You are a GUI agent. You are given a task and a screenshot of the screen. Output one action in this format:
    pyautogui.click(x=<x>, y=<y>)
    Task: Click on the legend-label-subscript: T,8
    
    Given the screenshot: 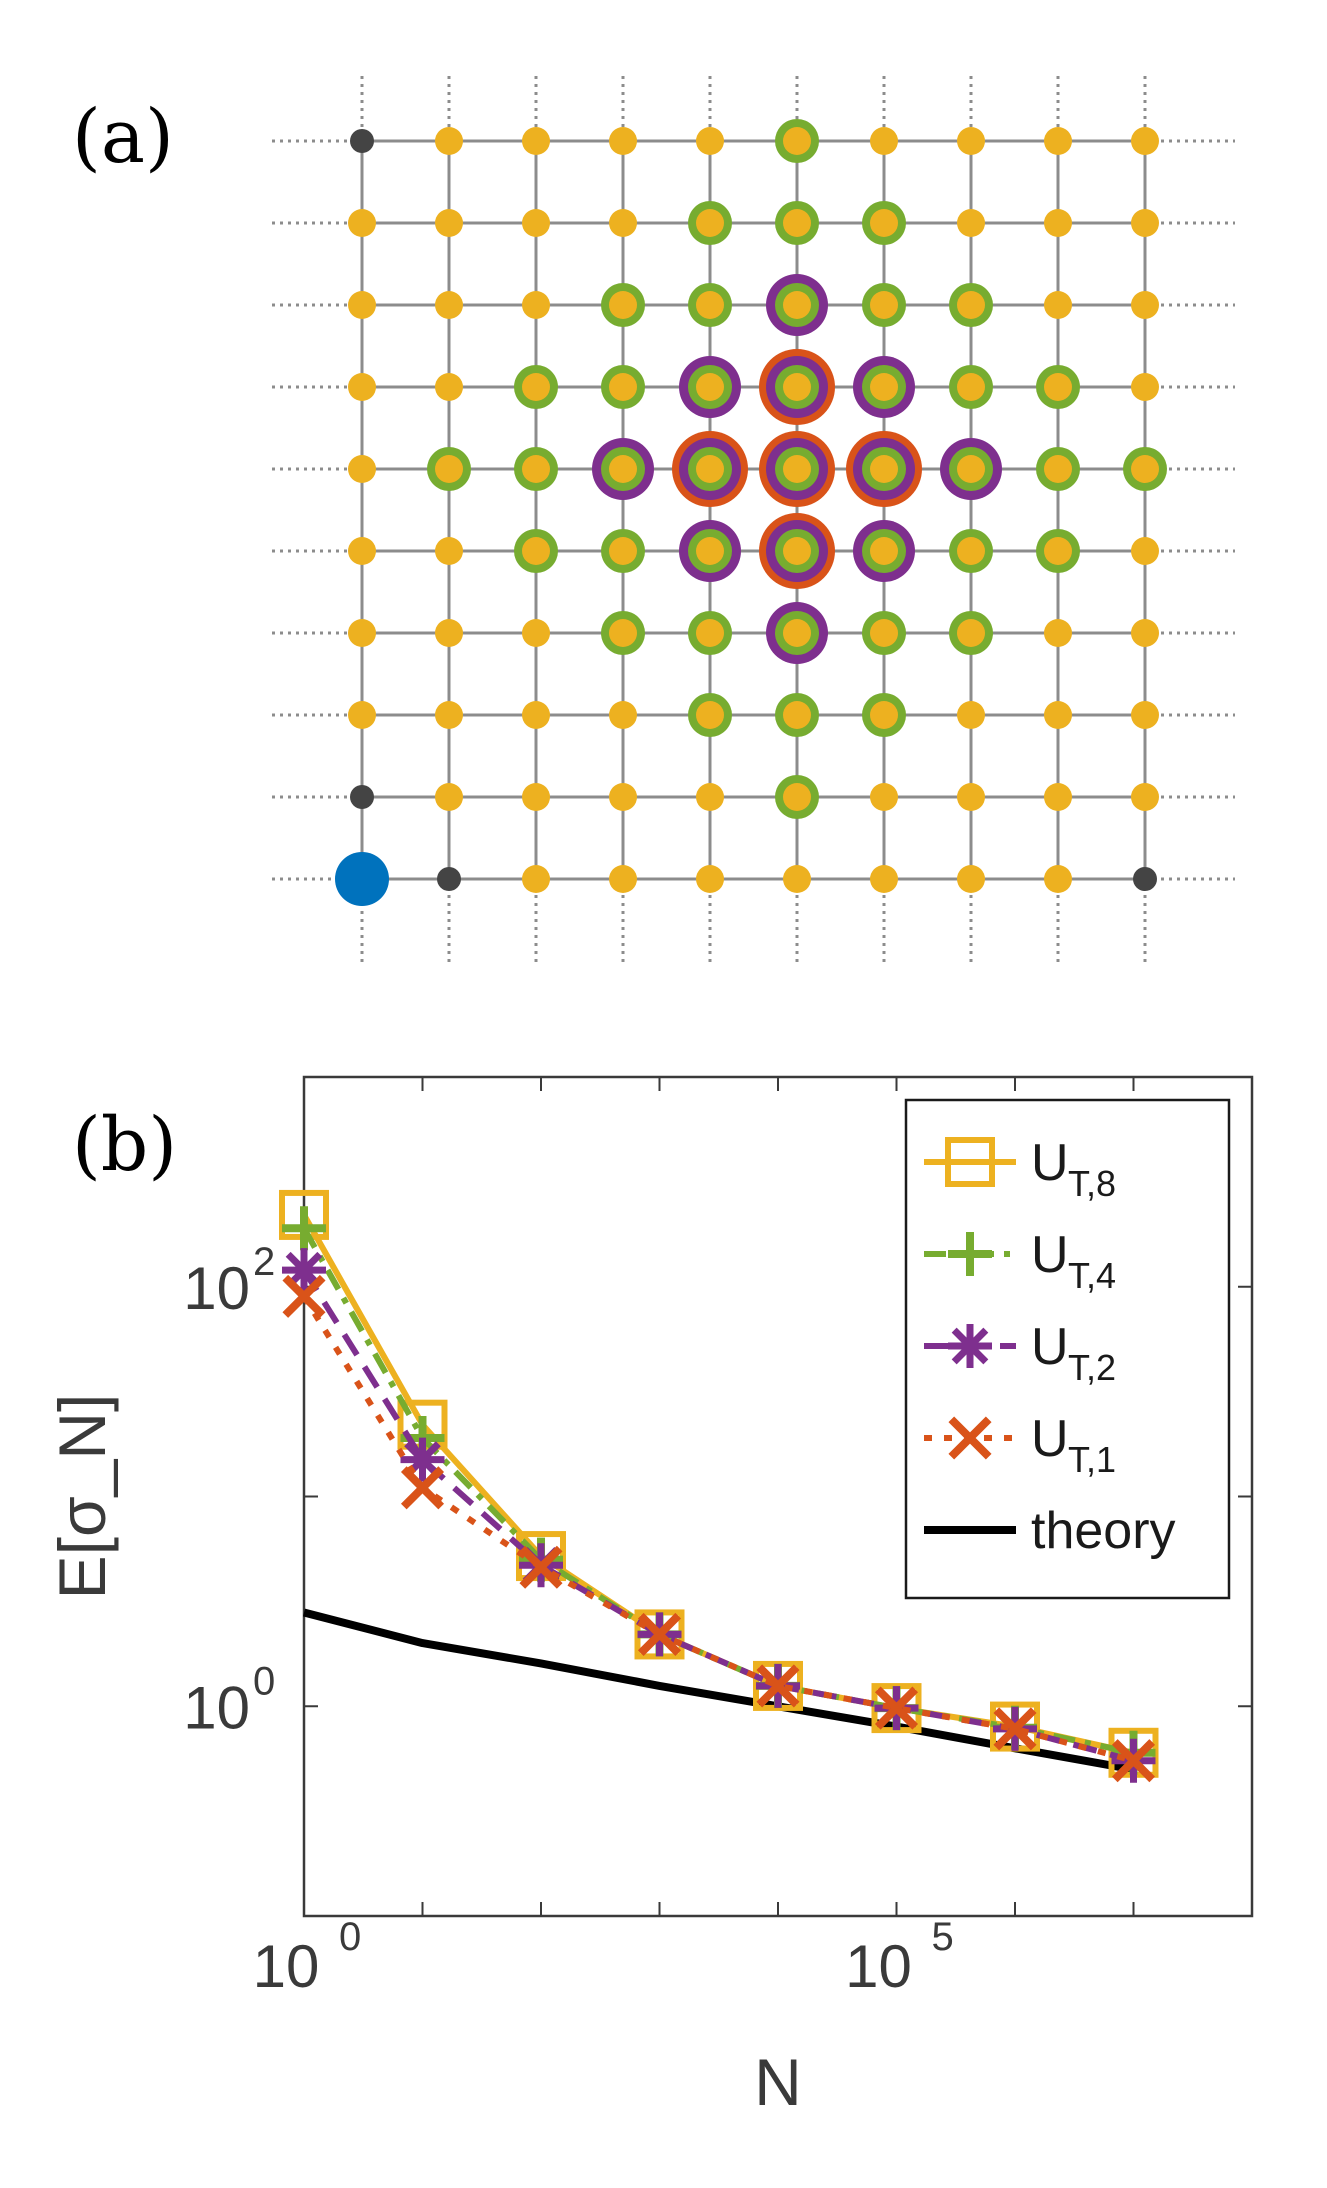 What is the action you would take?
    pyautogui.click(x=1092, y=1183)
    